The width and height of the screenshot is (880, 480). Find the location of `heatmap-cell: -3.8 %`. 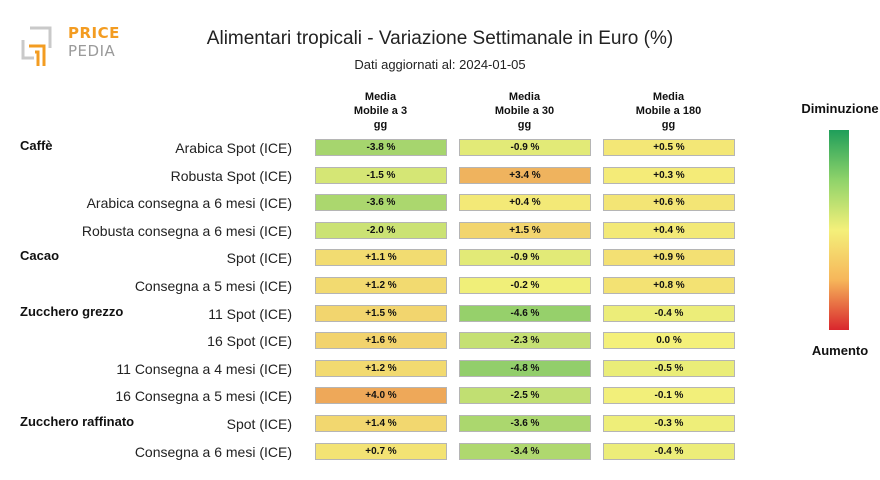

heatmap-cell: -3.8 % is located at coordinates (381, 147).